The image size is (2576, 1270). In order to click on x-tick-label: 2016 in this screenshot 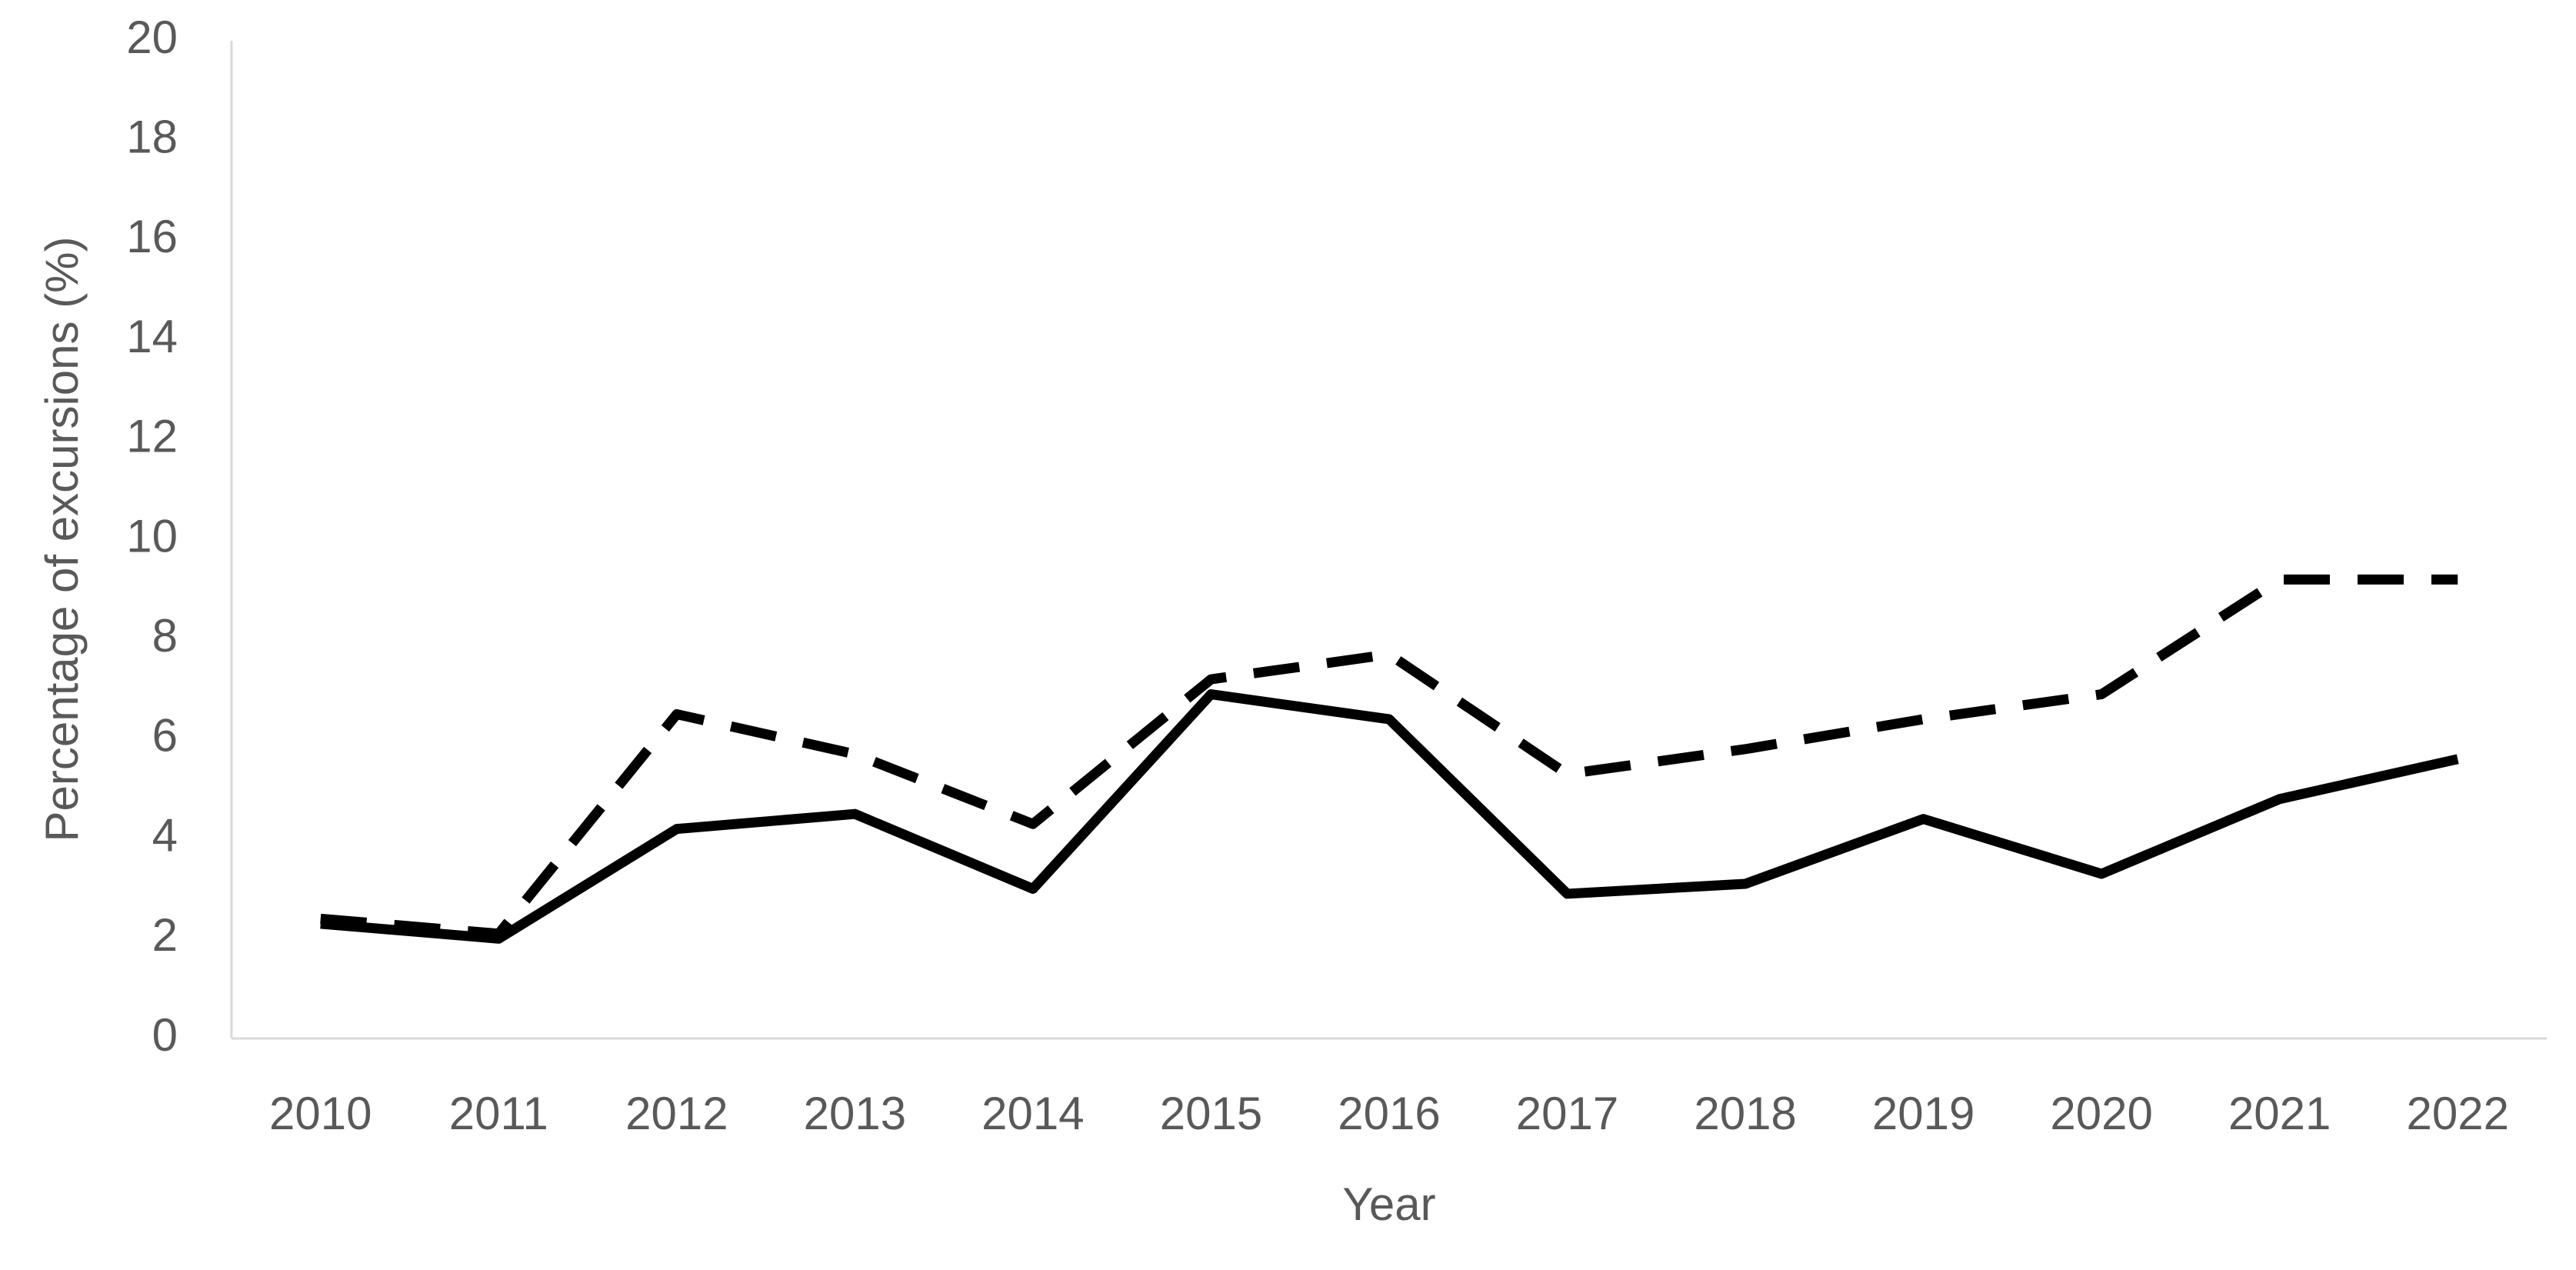, I will do `click(1389, 1113)`.